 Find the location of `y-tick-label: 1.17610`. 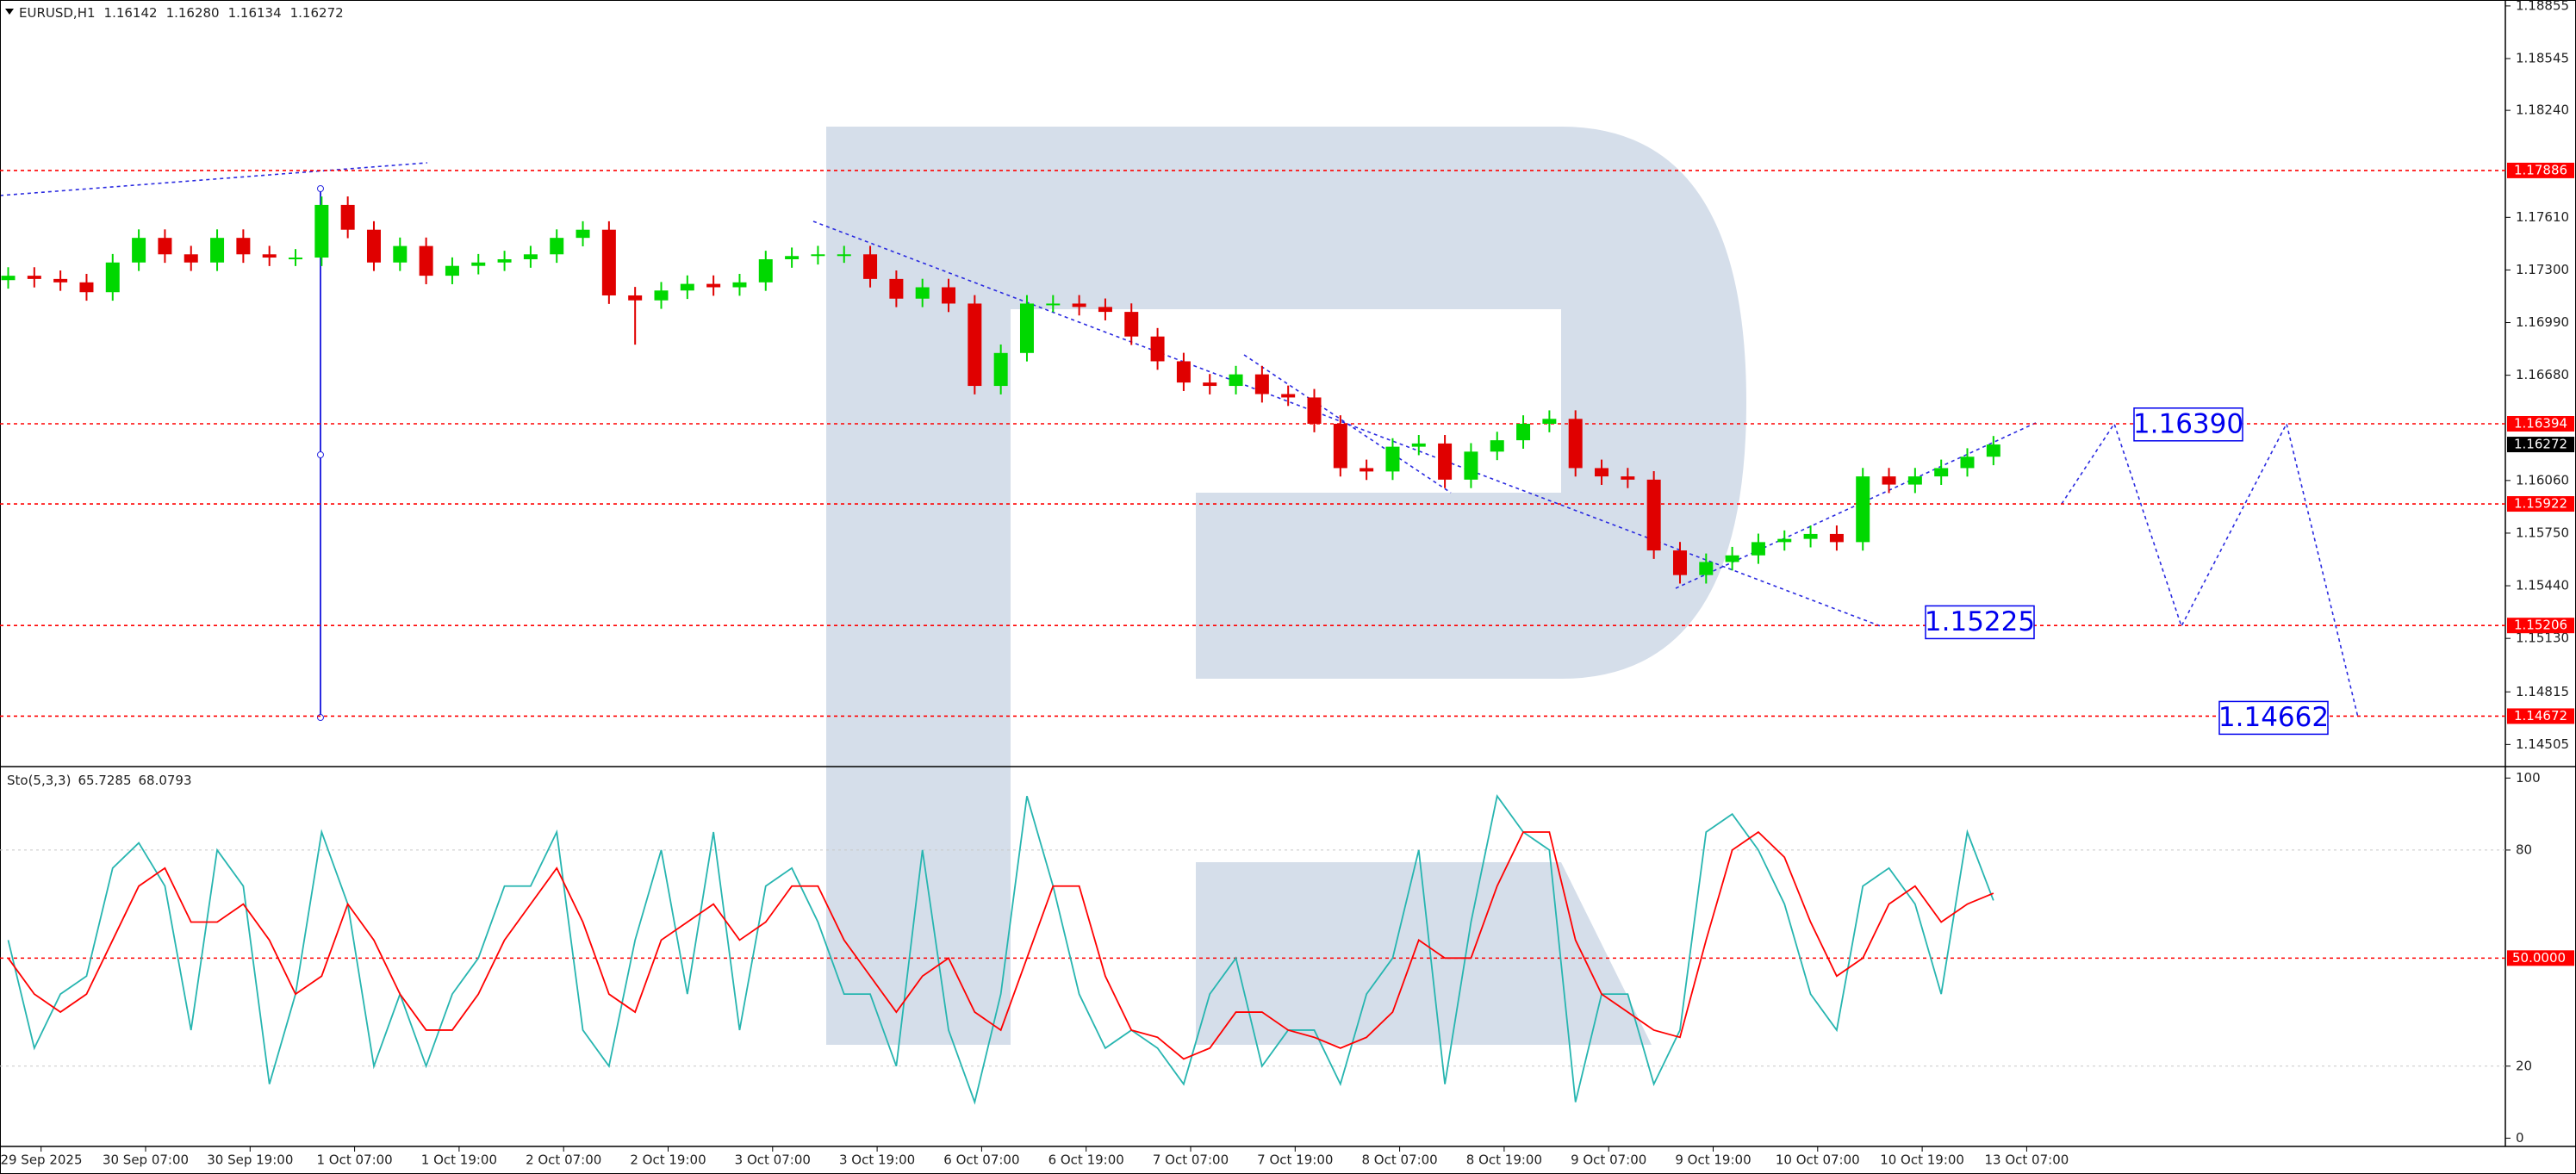

y-tick-label: 1.17610 is located at coordinates (2543, 217).